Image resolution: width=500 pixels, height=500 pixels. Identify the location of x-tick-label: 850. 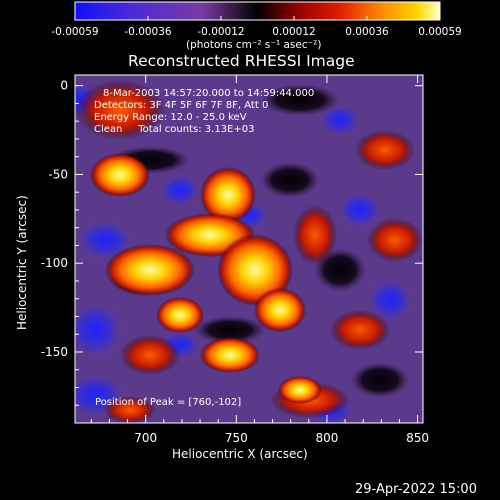
(417, 438).